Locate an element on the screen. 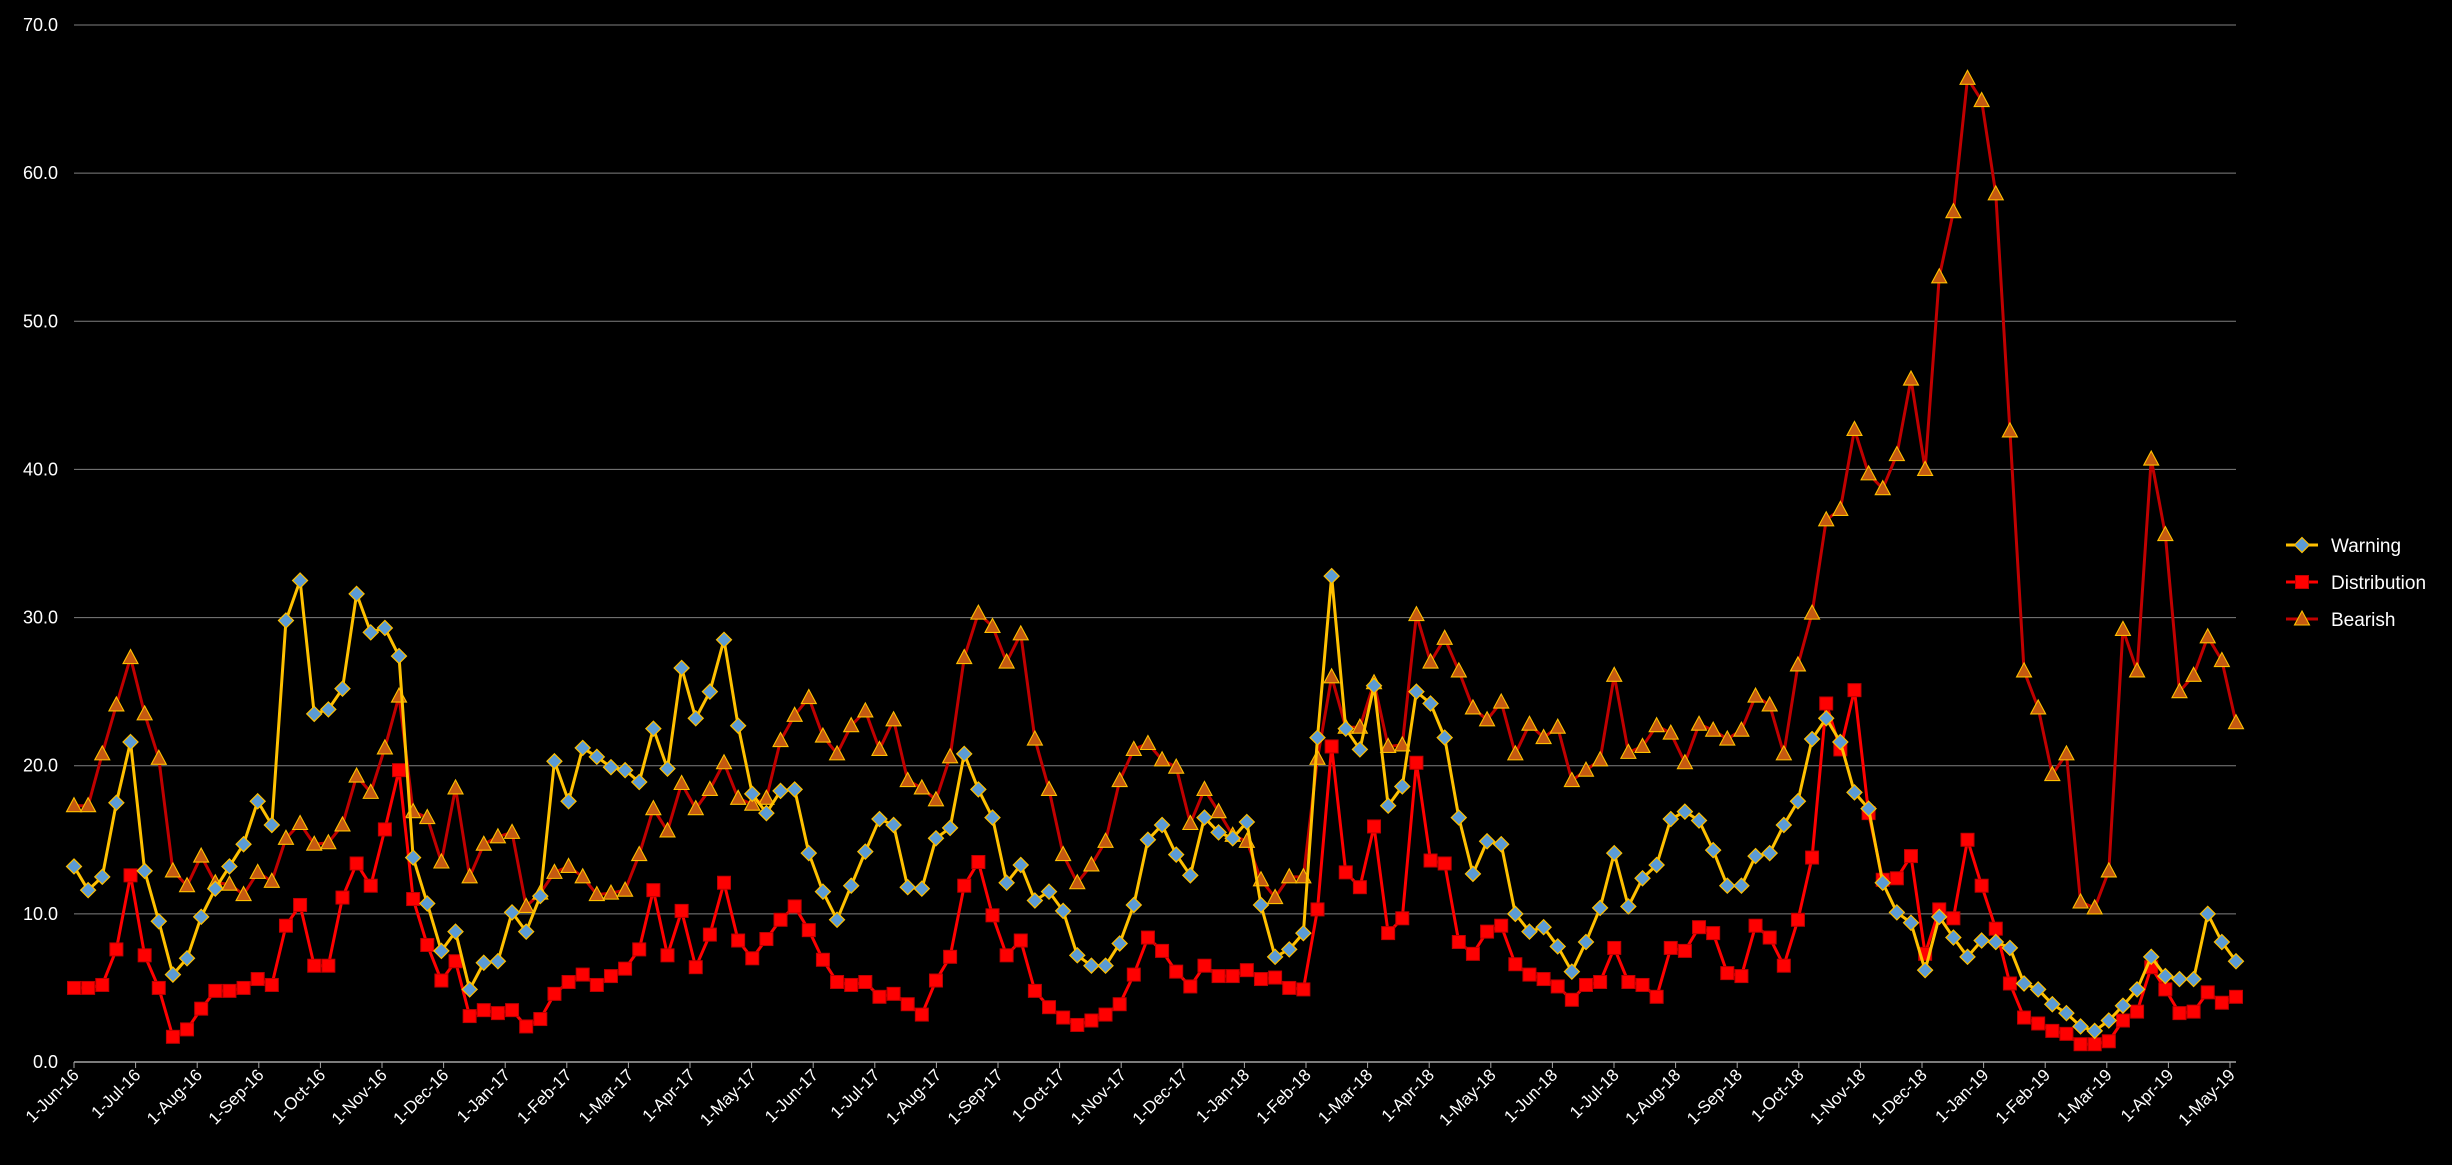 This screenshot has height=1165, width=2452. x-tick-label: 1-Nov-16 is located at coordinates (359, 1096).